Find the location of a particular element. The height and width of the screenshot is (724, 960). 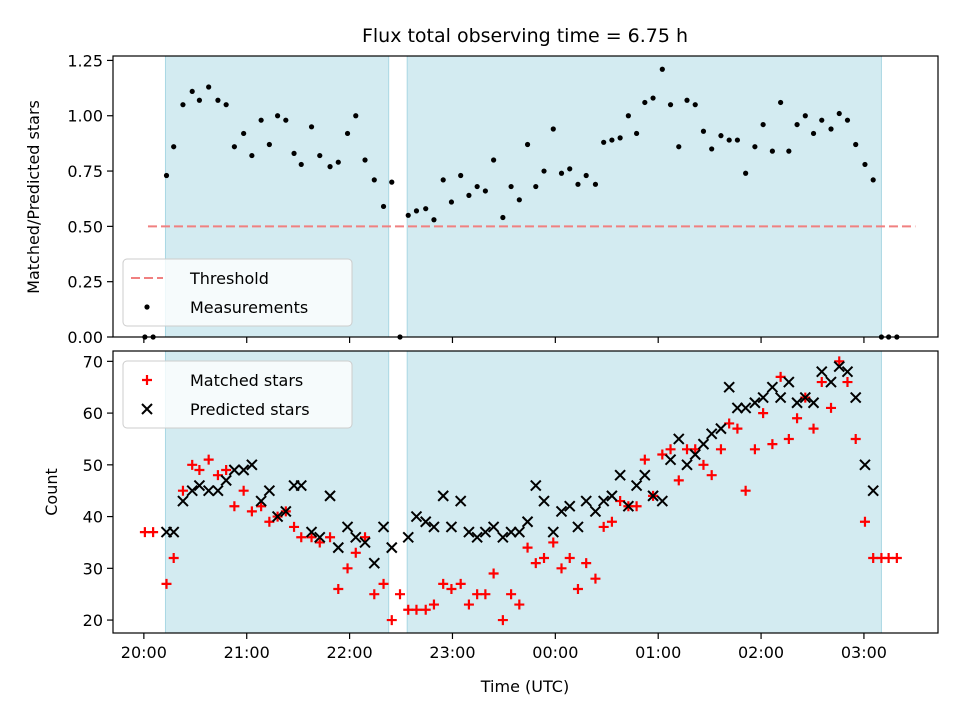

x-tick-label: 03:00 is located at coordinates (864, 652).